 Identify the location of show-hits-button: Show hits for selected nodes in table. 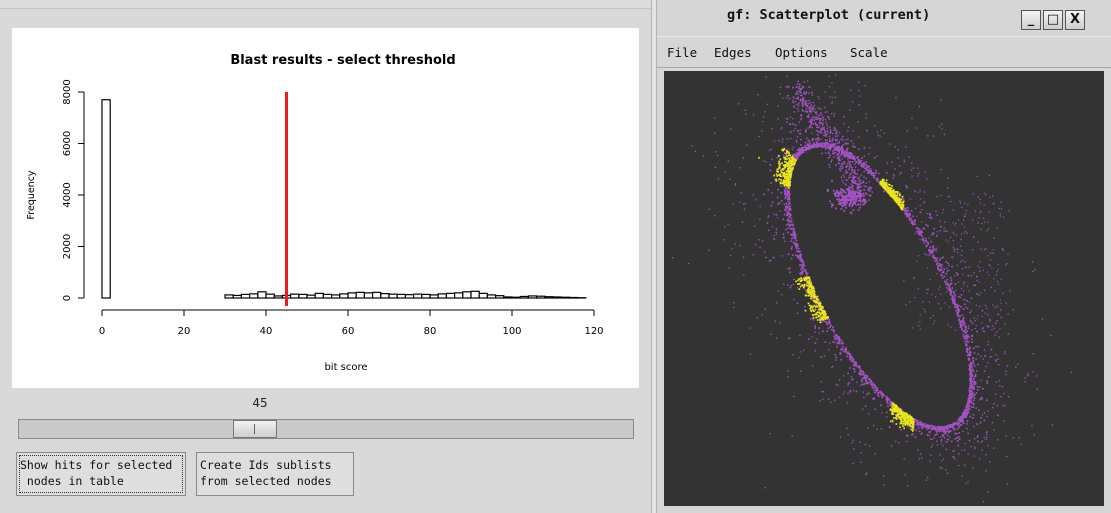
(101, 474).